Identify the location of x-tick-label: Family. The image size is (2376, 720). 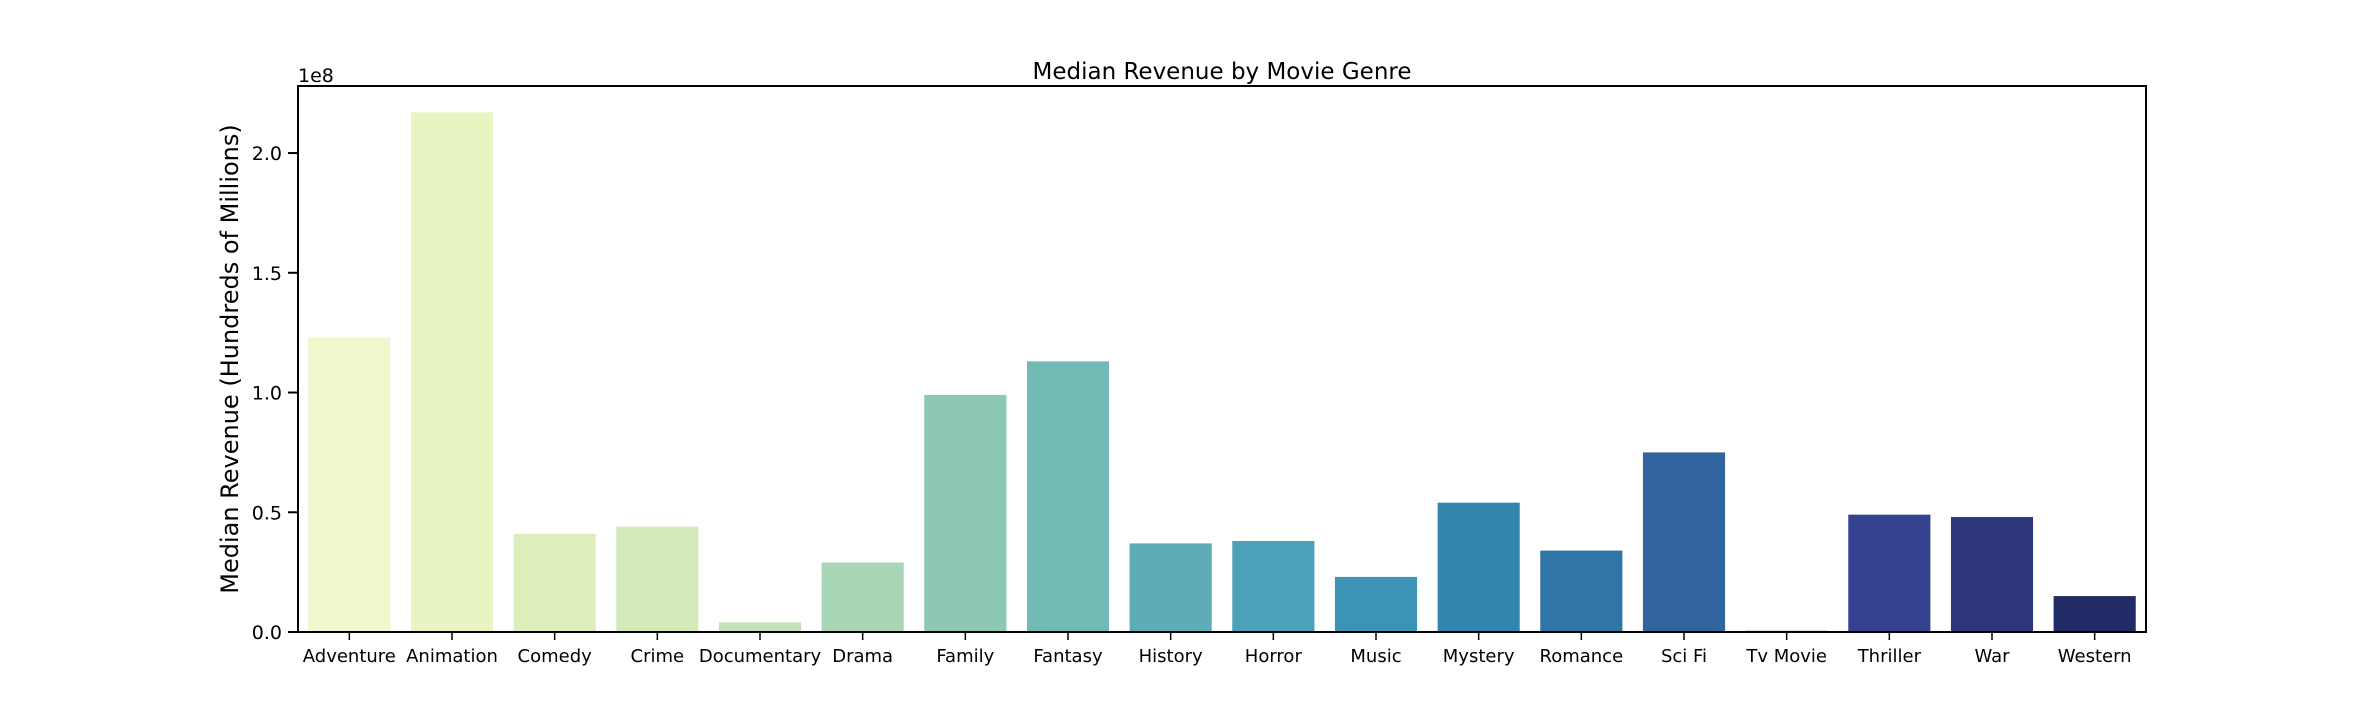
(965, 656).